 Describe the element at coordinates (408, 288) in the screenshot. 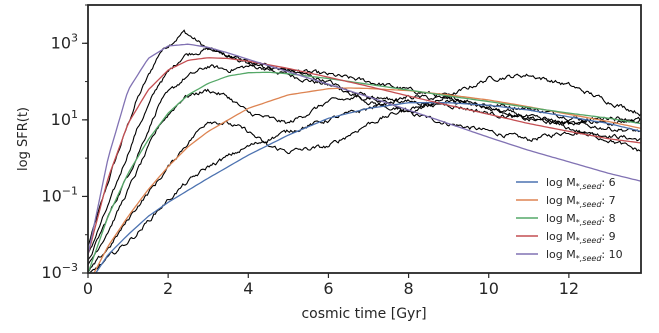

I see `x-tick-label: 8` at that location.